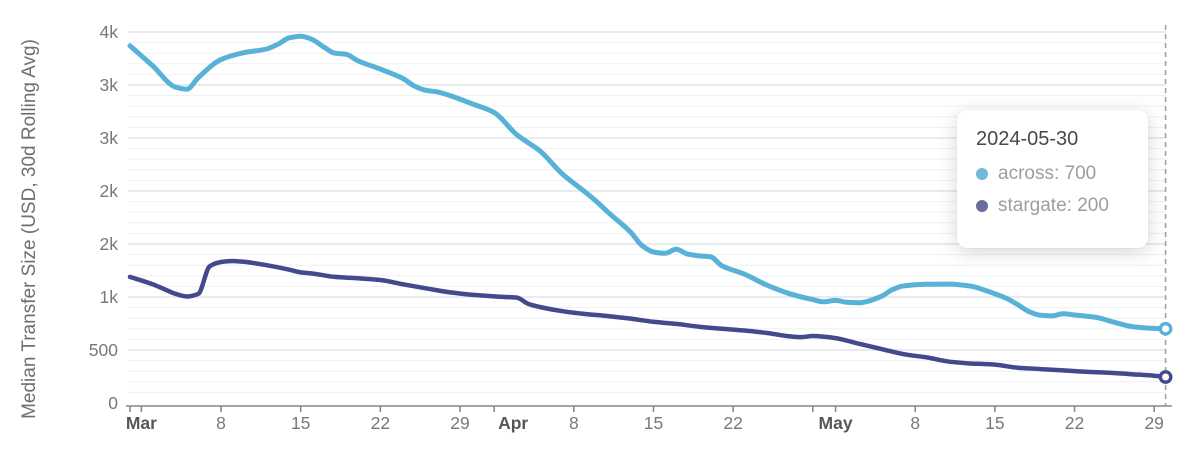 This screenshot has width=1200, height=466. I want to click on across-end-marker, so click(1165, 328).